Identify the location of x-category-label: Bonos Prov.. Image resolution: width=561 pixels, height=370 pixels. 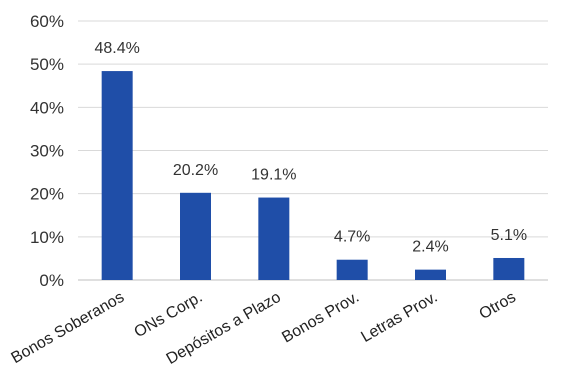
(320, 318).